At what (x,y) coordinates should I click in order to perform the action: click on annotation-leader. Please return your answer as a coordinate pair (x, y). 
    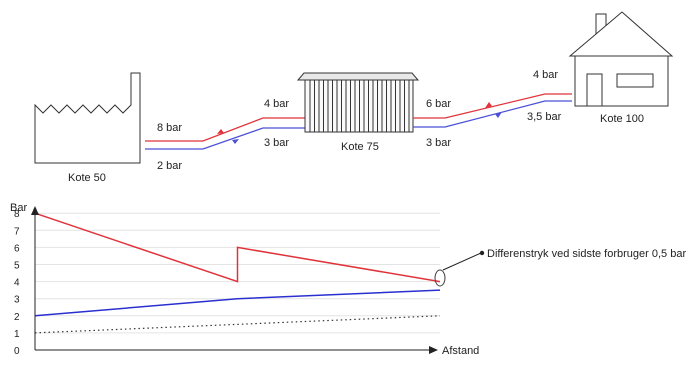
    Looking at the image, I should click on (462, 261).